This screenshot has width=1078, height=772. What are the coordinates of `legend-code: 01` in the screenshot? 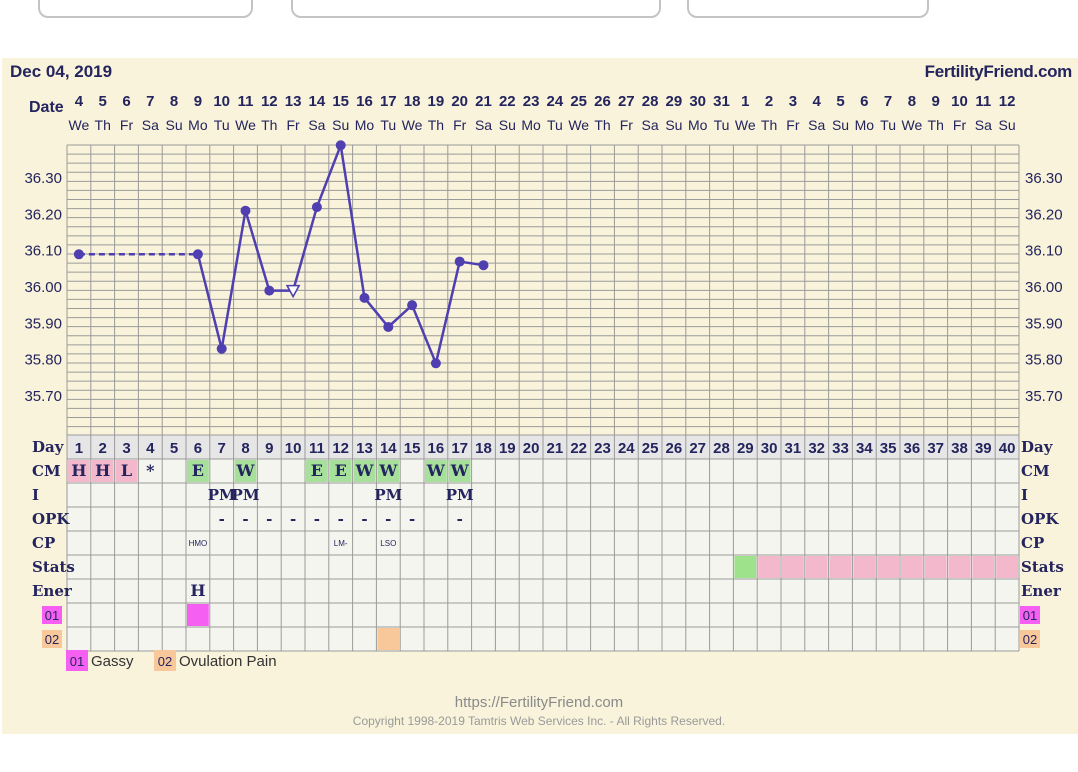 It's located at (77, 661).